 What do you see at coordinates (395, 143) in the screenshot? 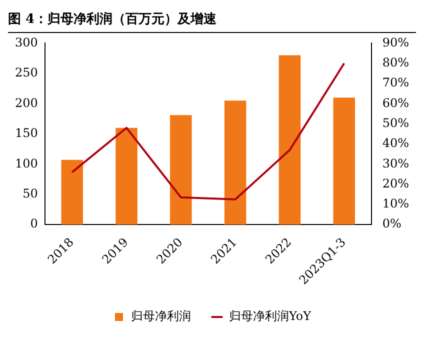
I see `y2-tick-label: 40%` at bounding box center [395, 143].